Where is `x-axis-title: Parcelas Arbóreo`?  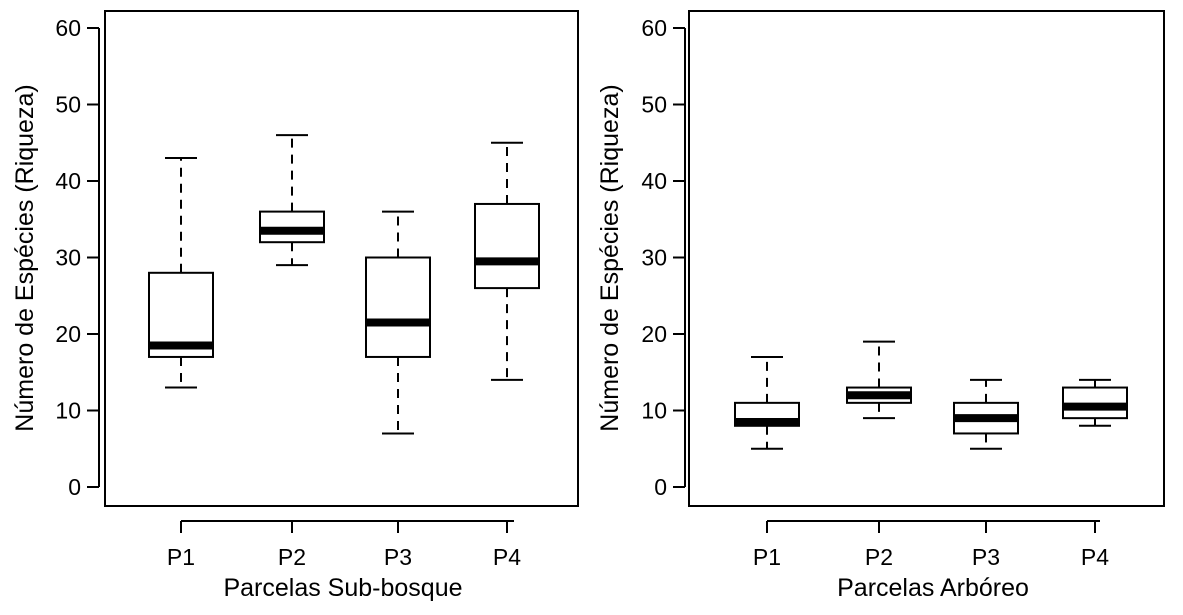 x-axis-title: Parcelas Arbóreo is located at coordinates (933, 588).